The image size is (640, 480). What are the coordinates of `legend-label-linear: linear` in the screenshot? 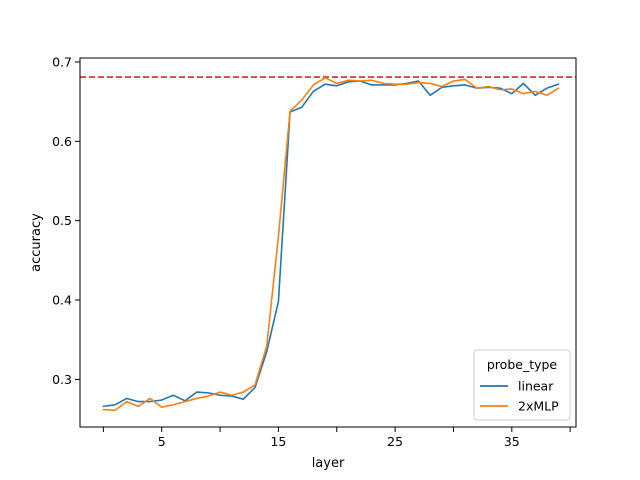 It's located at (536, 386).